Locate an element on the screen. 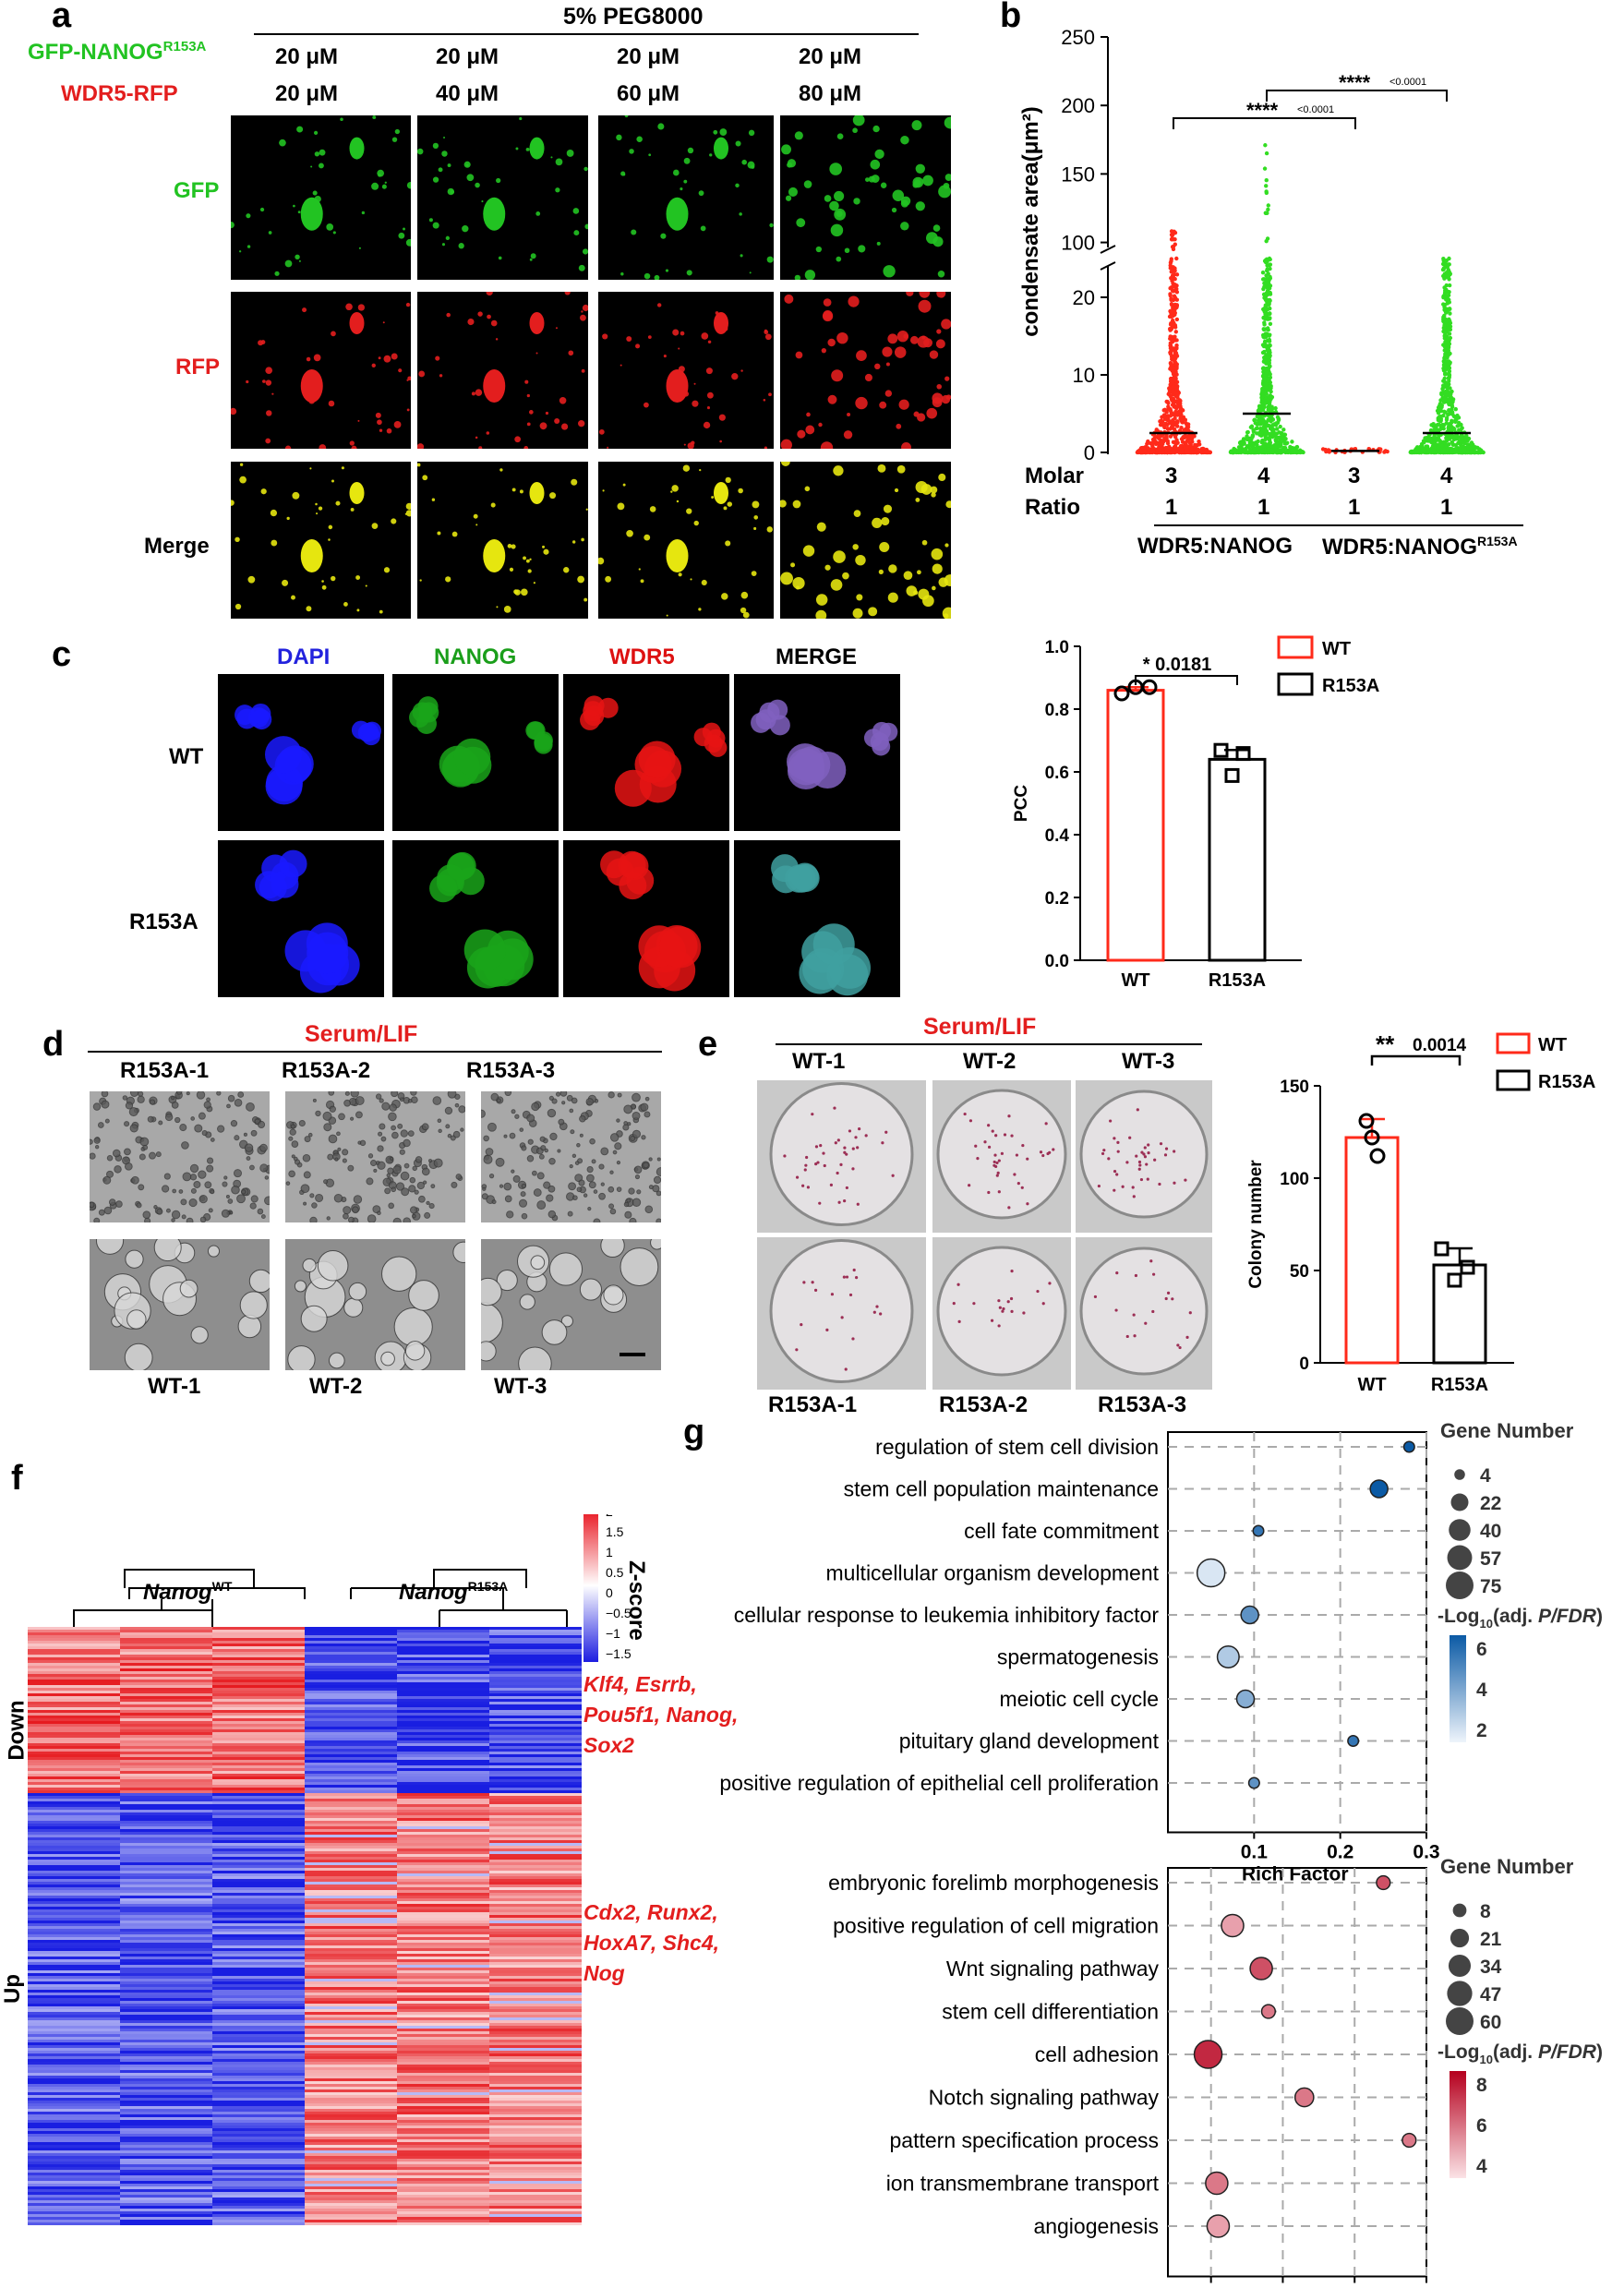 The width and height of the screenshot is (1624, 2288). go-term-label: cell fate commitment is located at coordinates (1062, 1531).